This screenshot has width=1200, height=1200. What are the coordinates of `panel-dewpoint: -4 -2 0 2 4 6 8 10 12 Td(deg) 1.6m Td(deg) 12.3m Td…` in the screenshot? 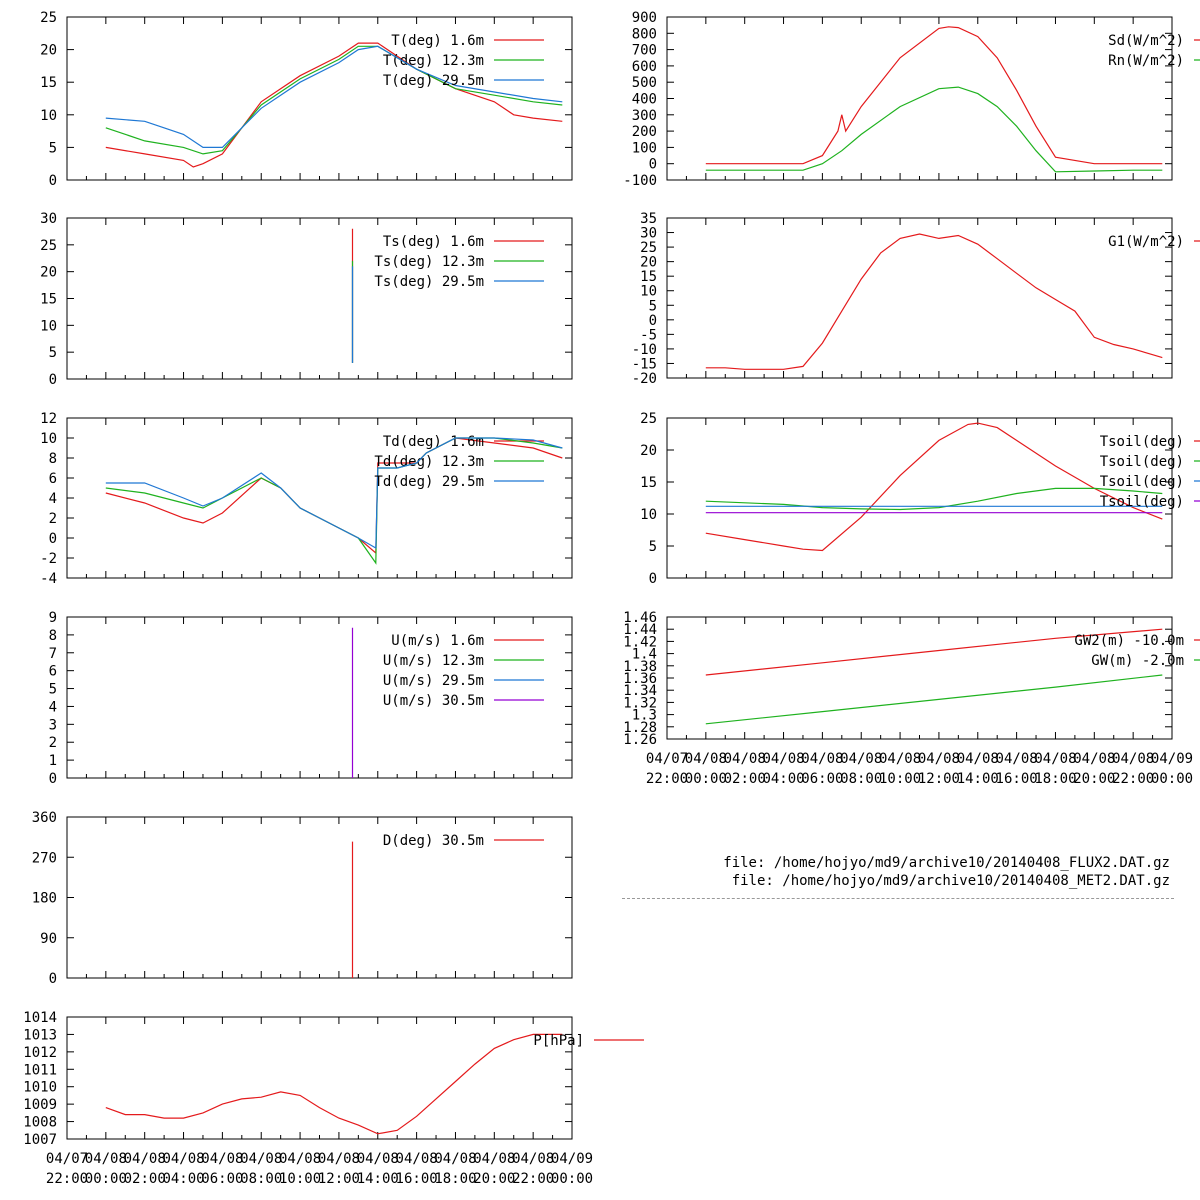 It's located at (306, 499).